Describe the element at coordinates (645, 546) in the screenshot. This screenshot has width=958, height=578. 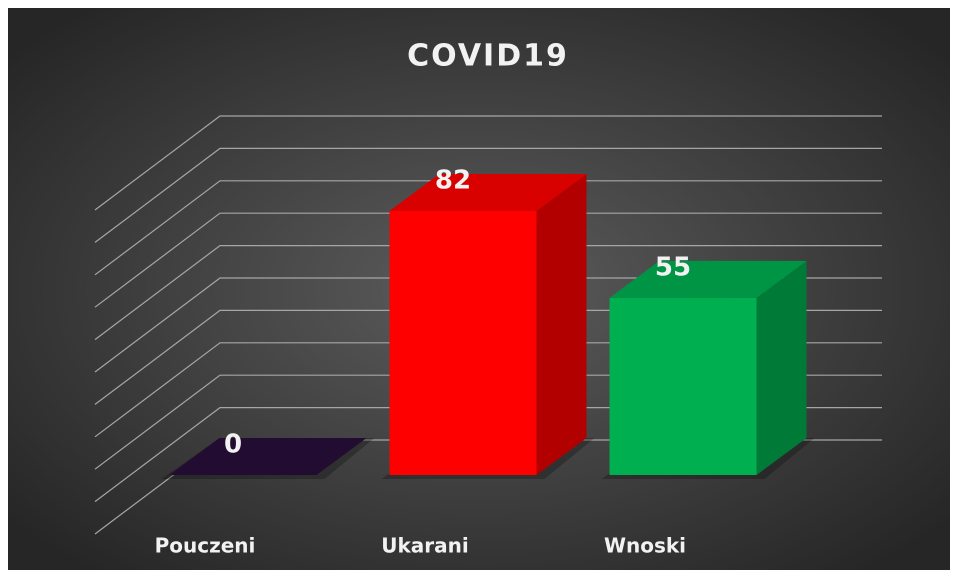
I see `x-tick-label: Wnoski` at that location.